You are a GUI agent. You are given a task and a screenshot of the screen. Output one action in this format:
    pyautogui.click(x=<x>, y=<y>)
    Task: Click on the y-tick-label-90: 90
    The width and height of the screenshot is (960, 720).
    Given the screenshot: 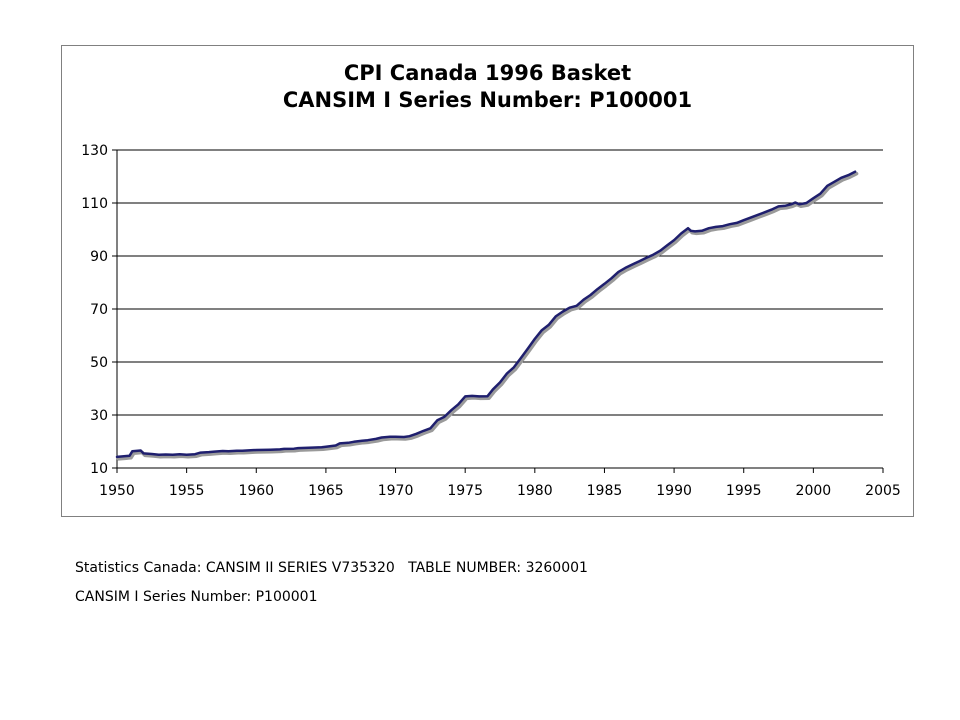 What is the action you would take?
    pyautogui.click(x=99, y=257)
    